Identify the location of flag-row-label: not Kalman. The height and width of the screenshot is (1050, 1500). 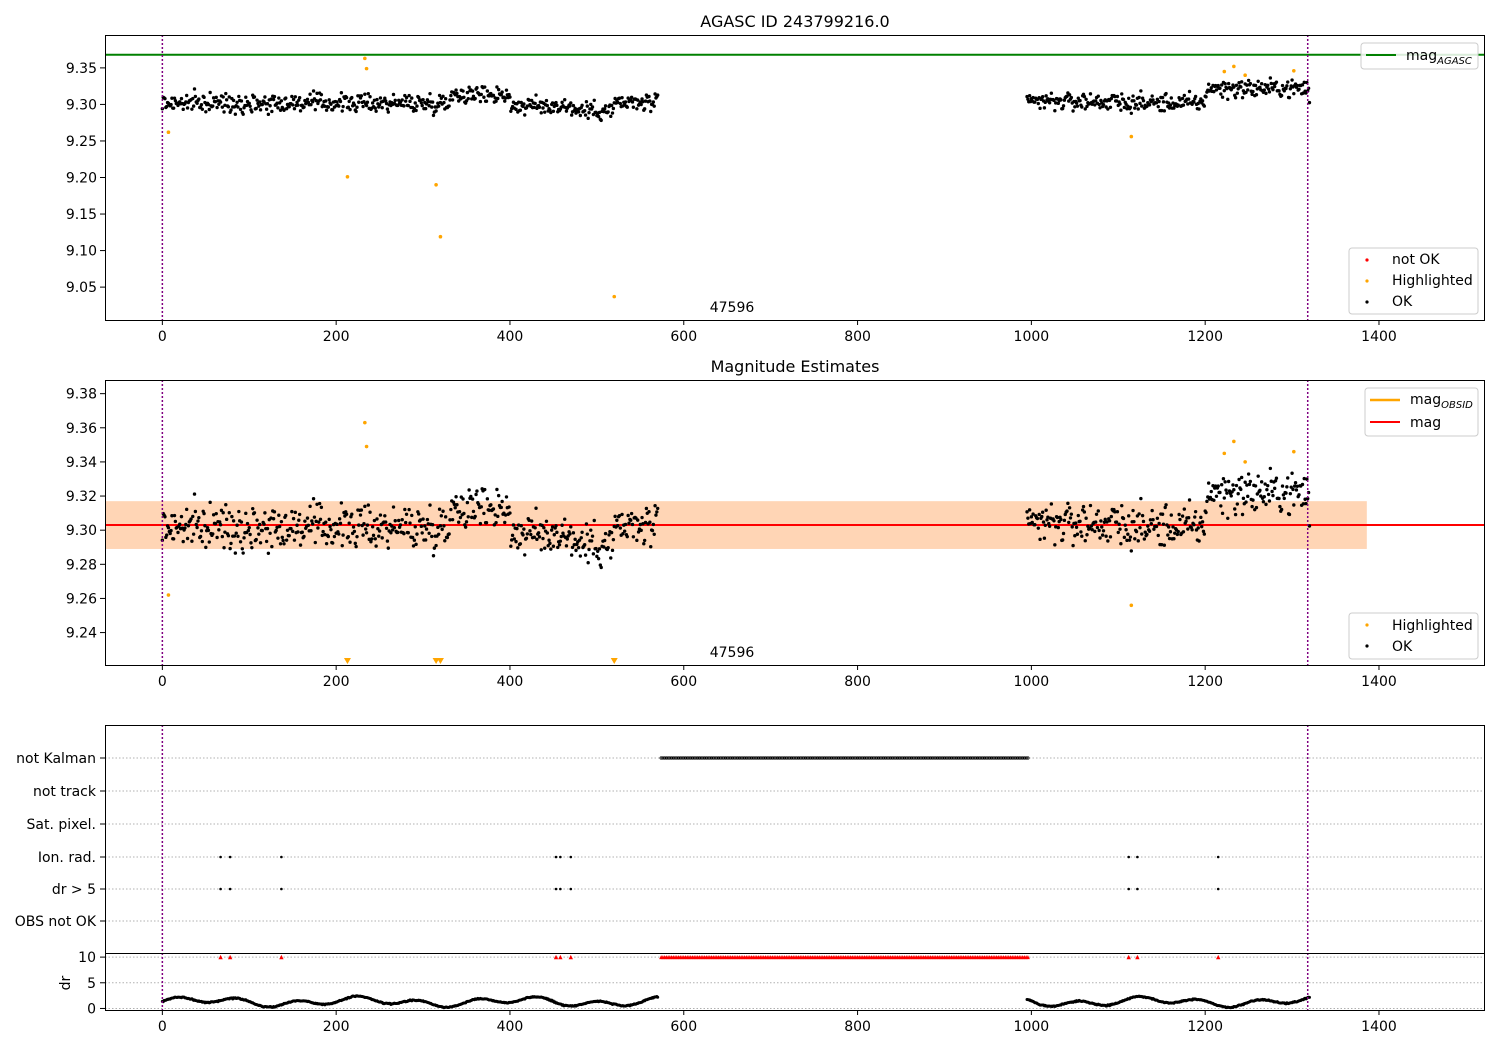
(56, 759).